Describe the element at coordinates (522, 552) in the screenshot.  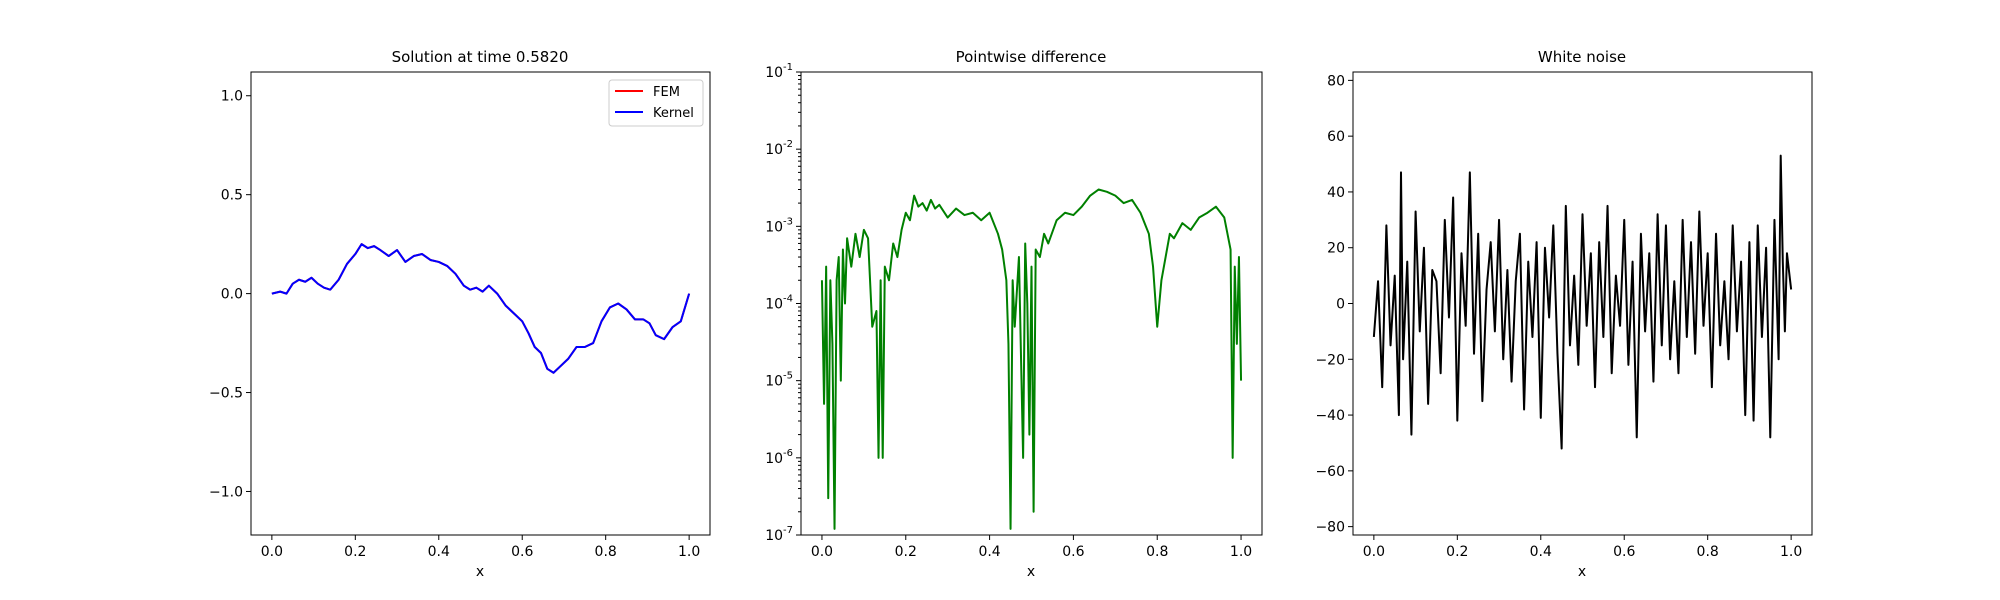
I see `solution-x-tick-label: 0.6` at that location.